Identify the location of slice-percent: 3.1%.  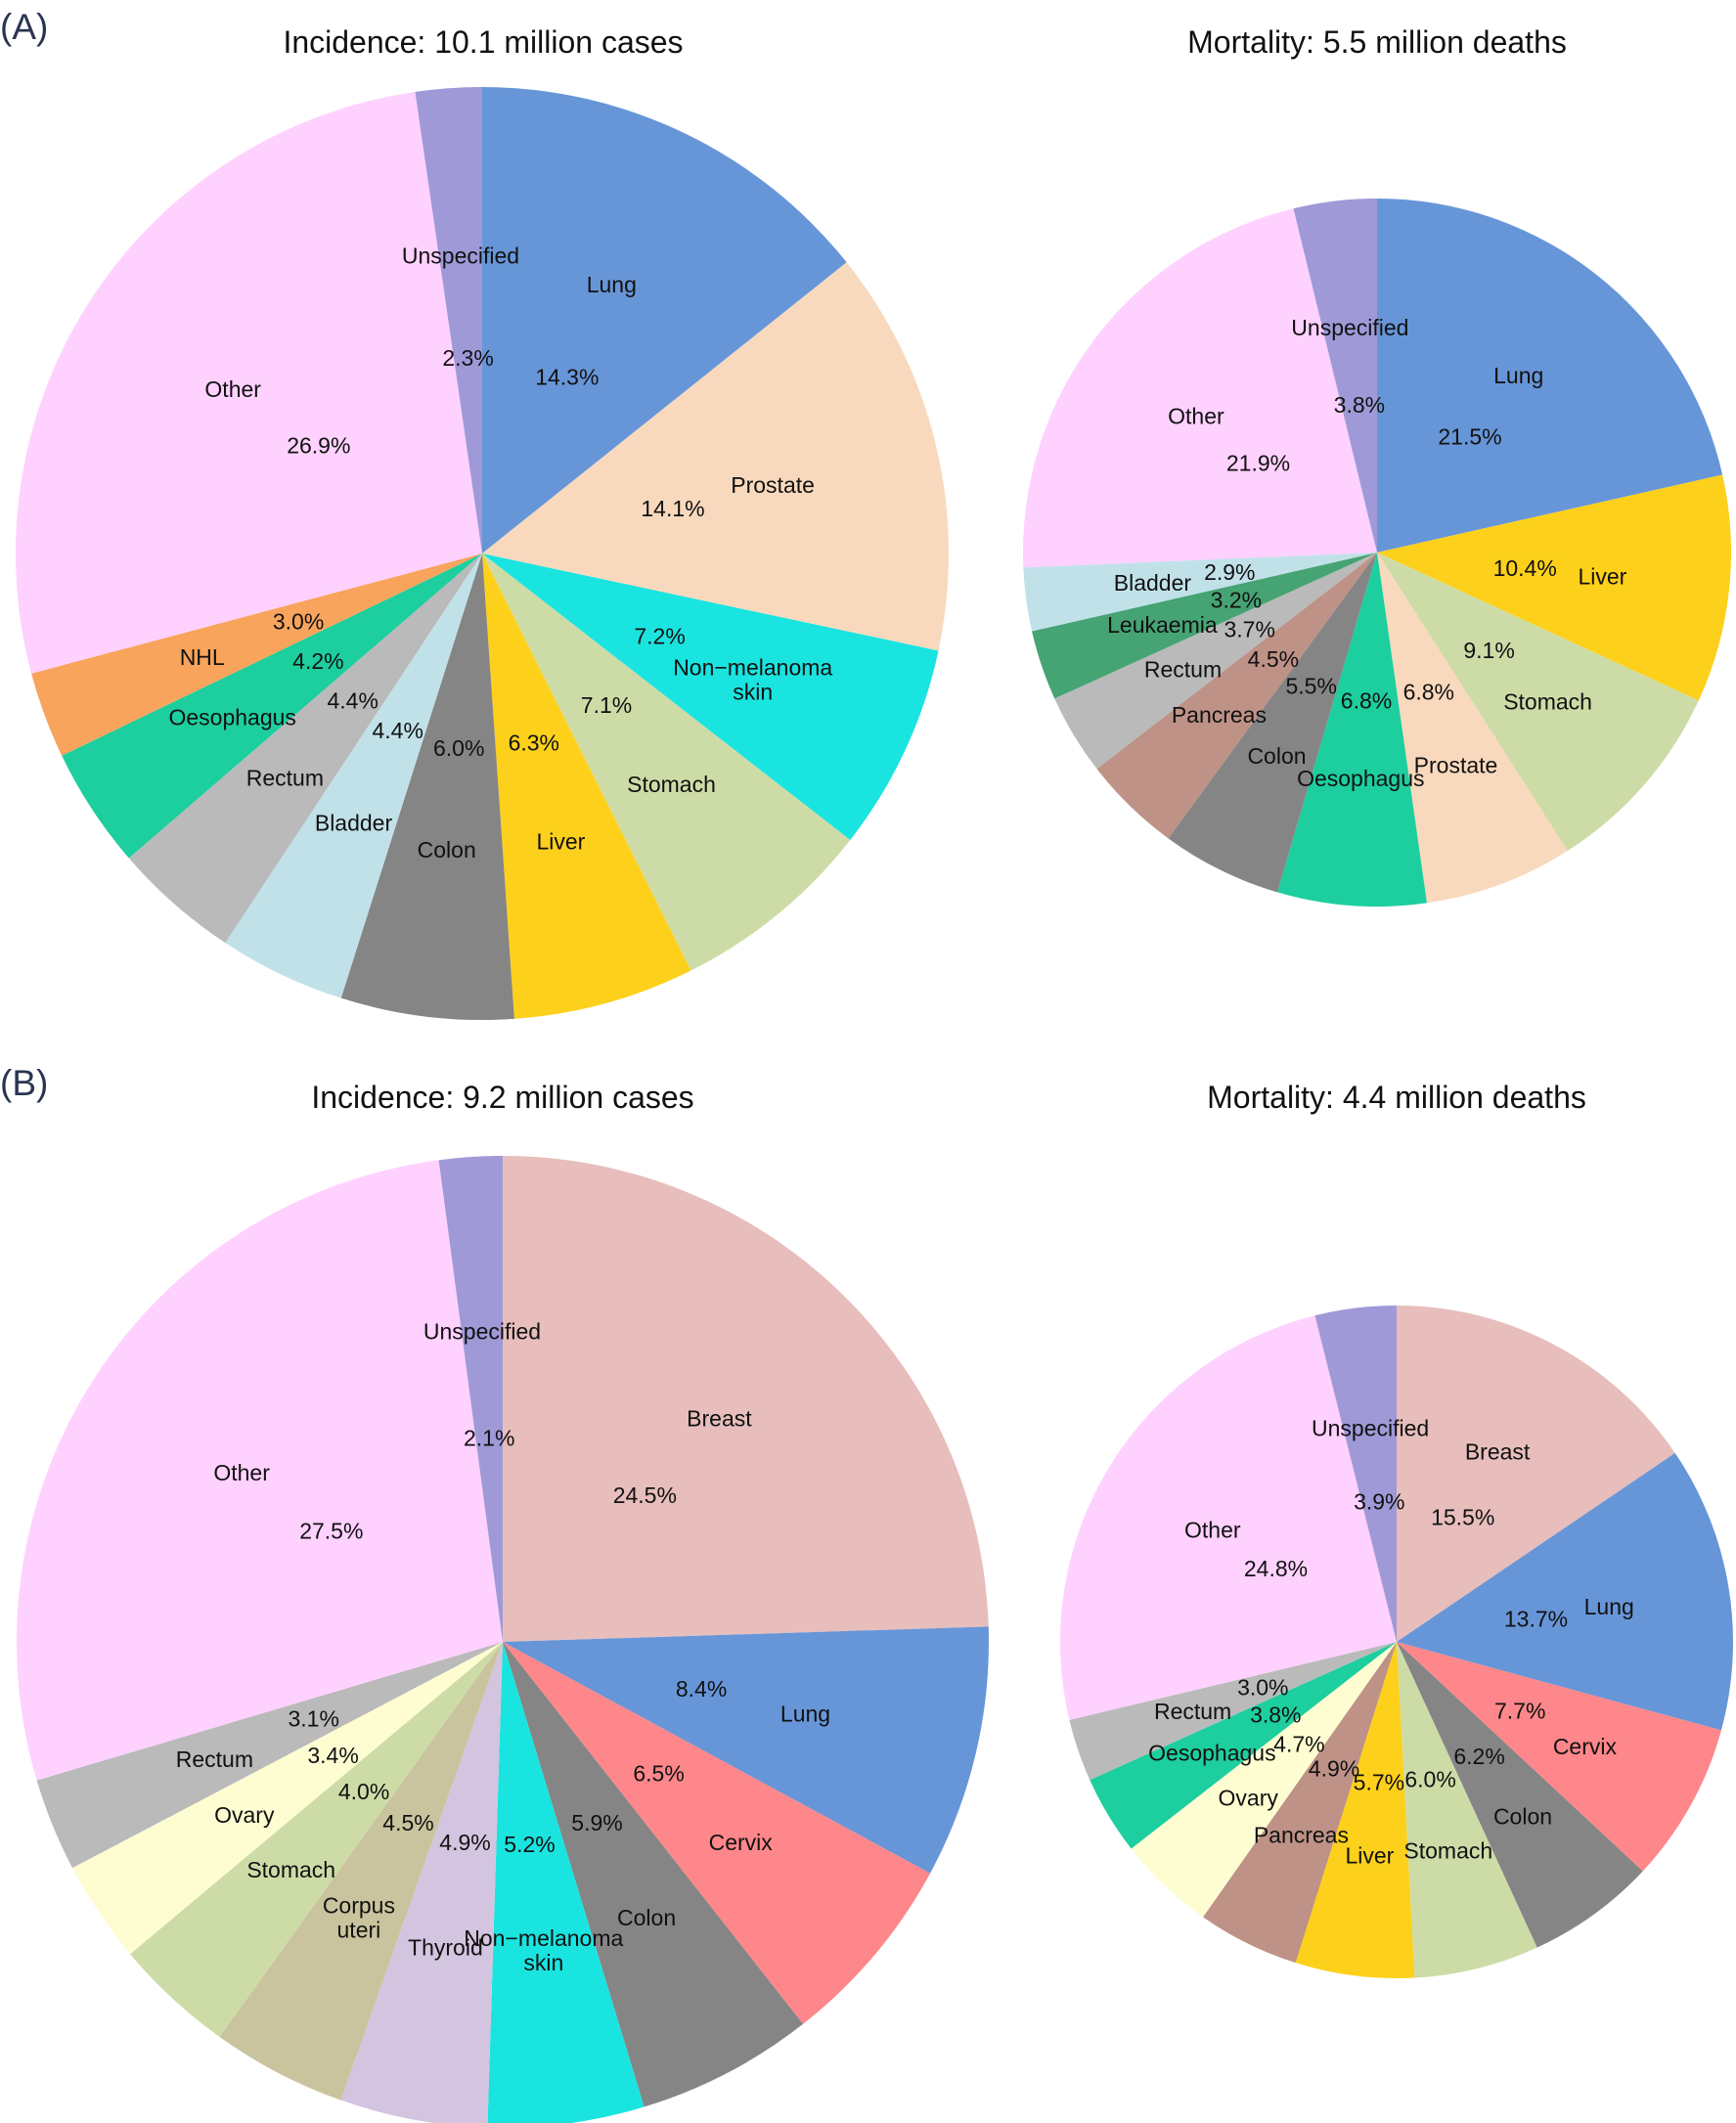
(313, 1719).